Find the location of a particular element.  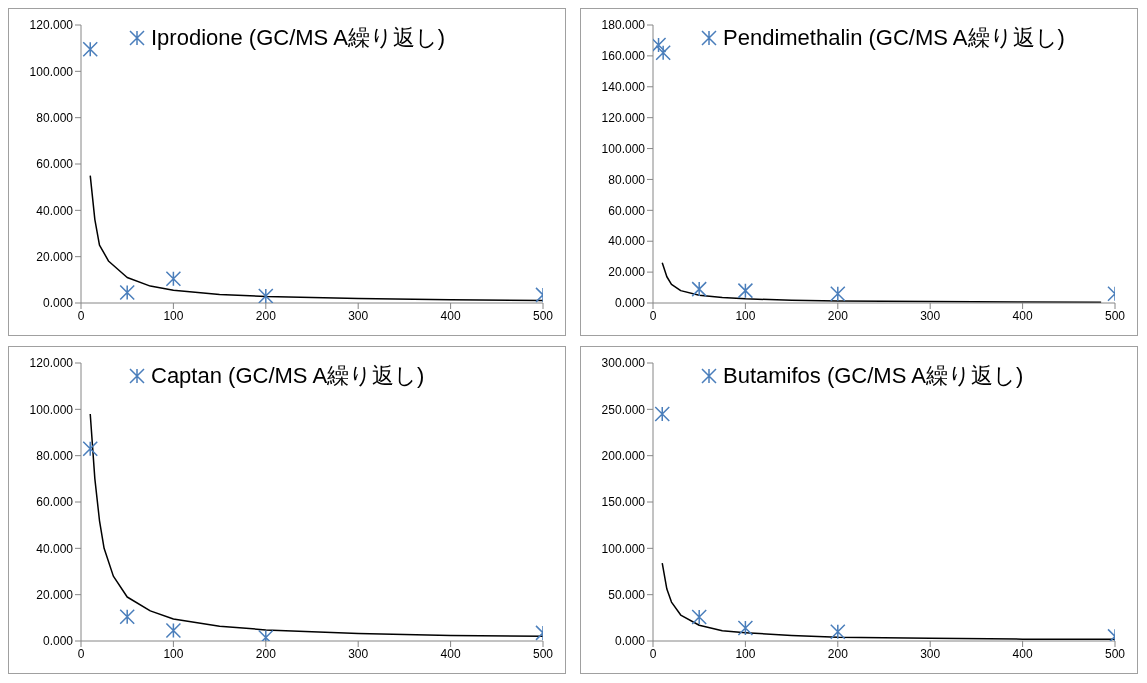

legend-label: Pendimethalin (GC/MS A繰り返し) is located at coordinates (894, 38).